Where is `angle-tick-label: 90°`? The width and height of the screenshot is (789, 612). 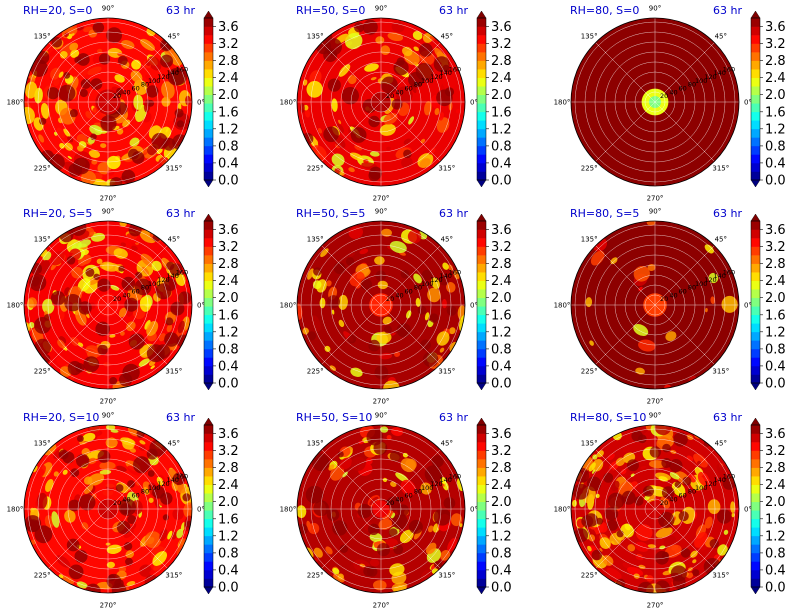 angle-tick-label: 90° is located at coordinates (381, 416).